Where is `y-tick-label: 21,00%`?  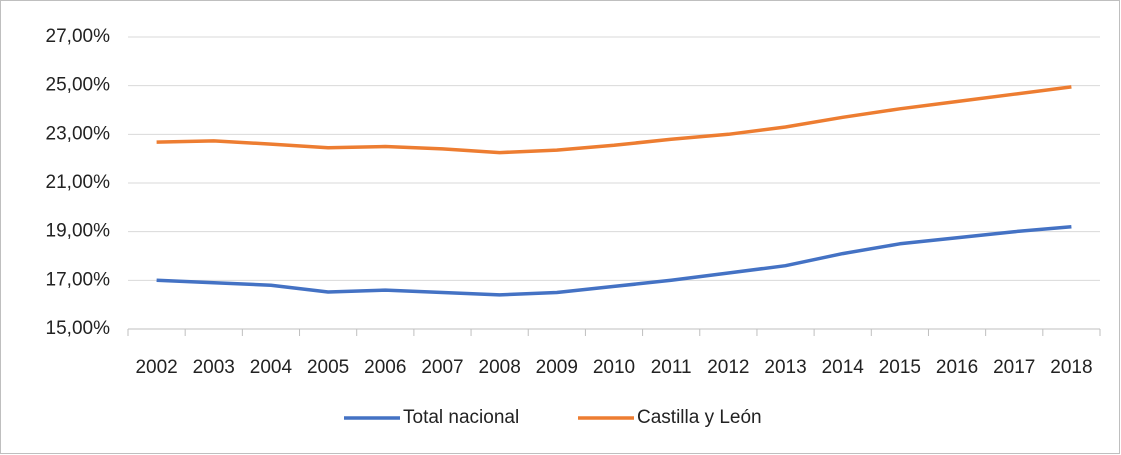 y-tick-label: 21,00% is located at coordinates (78, 182).